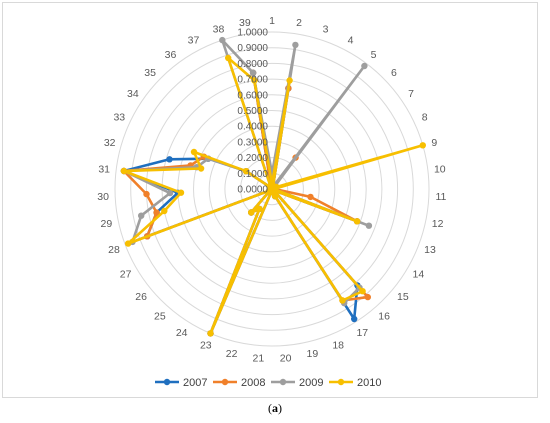 This screenshot has width=550, height=423. What do you see at coordinates (311, 383) in the screenshot?
I see `legend-label-2009: 2009` at bounding box center [311, 383].